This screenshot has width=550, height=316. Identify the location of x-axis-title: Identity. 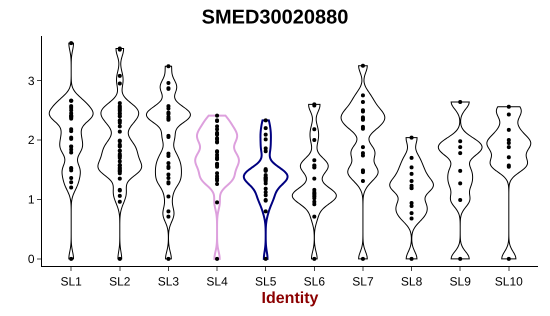
(290, 299).